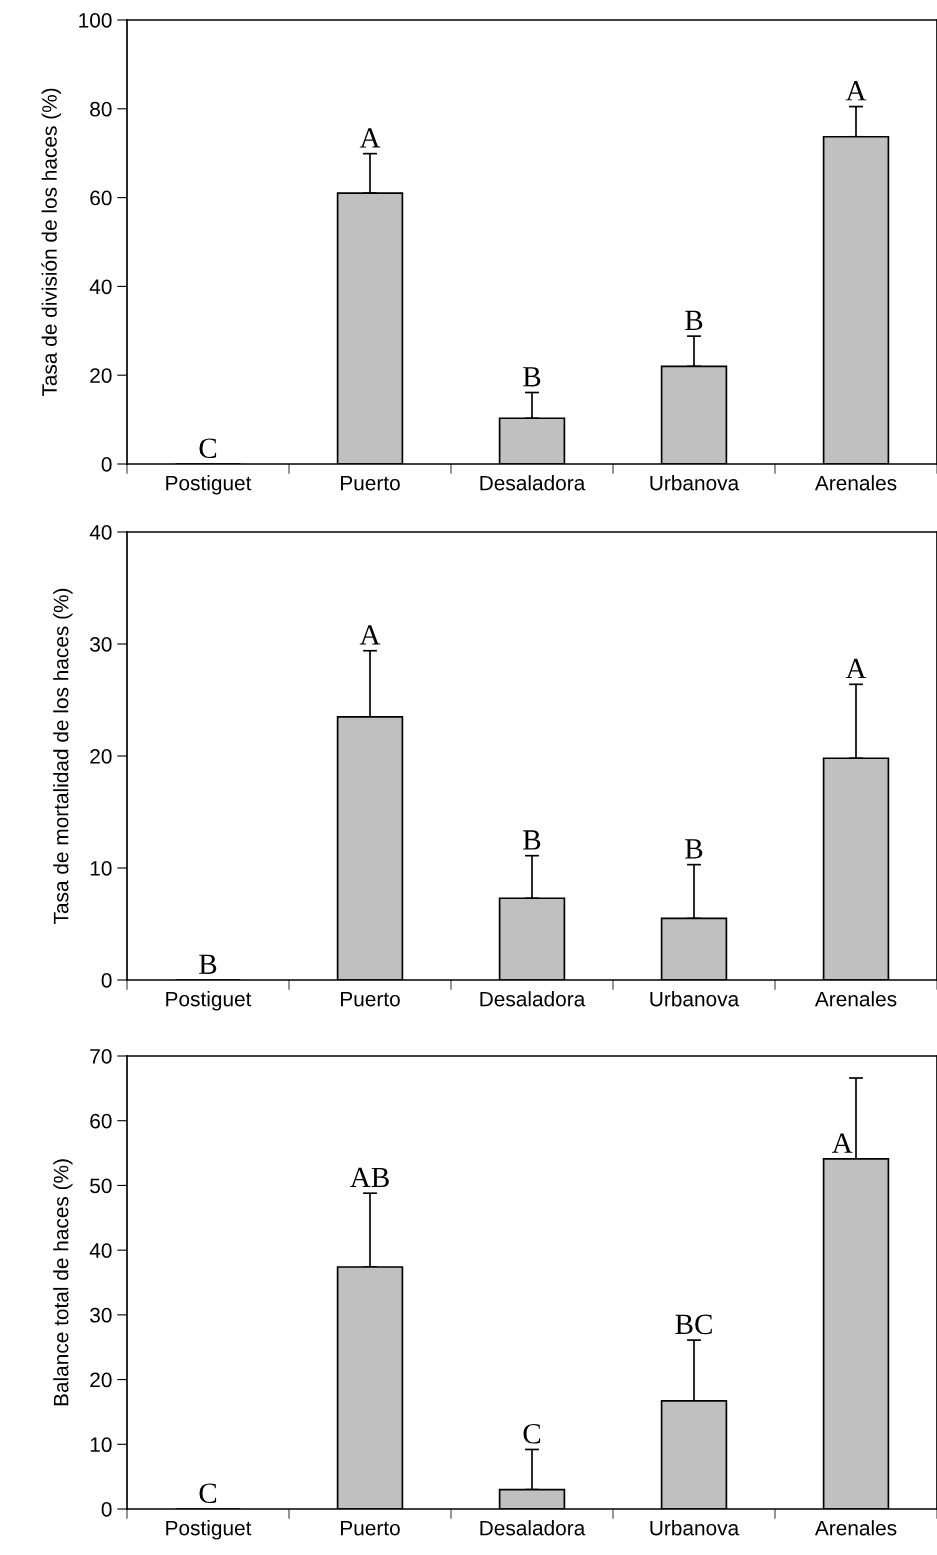 The width and height of the screenshot is (937, 1555). Describe the element at coordinates (101, 1186) in the screenshot. I see `y-tick-label: 50` at that location.